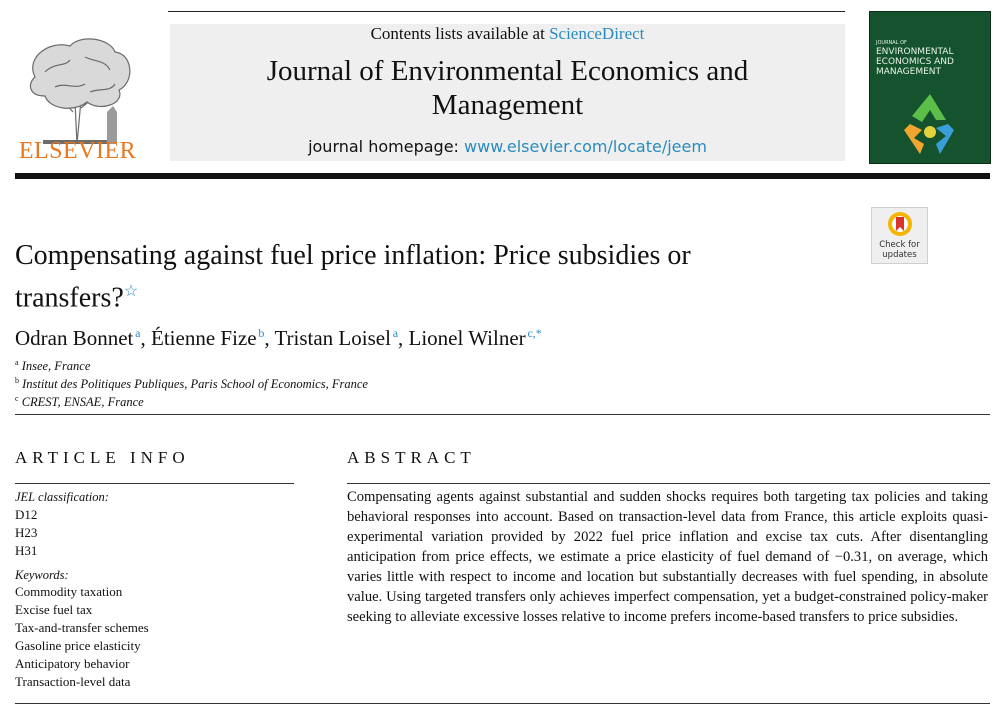 The height and width of the screenshot is (717, 1000). What do you see at coordinates (72, 663) in the screenshot?
I see `keyword: Anticipatory behavior` at bounding box center [72, 663].